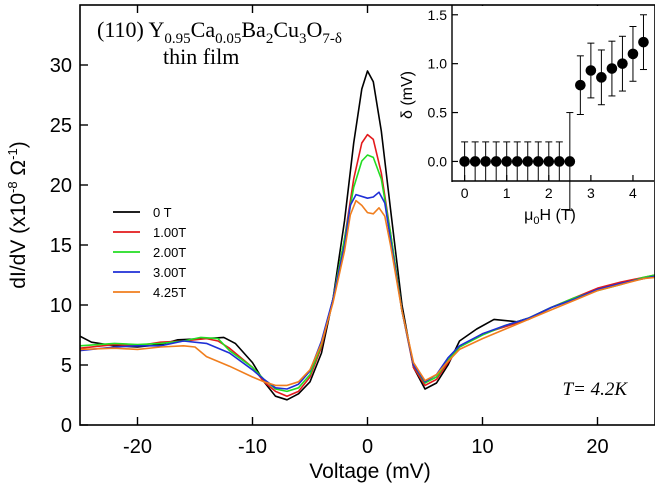 The height and width of the screenshot is (489, 655). Describe the element at coordinates (61, 66) in the screenshot. I see `y-tick-label-6: 30` at that location.